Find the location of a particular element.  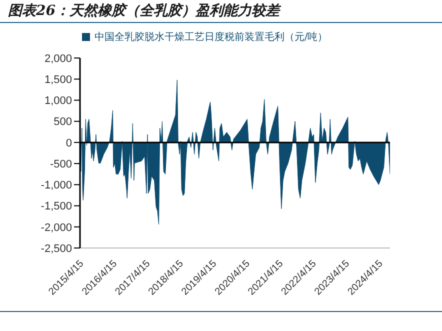

chart-title: 图表26：天然橡胶（全乳胶）盈利能力较差 is located at coordinates (144, 11).